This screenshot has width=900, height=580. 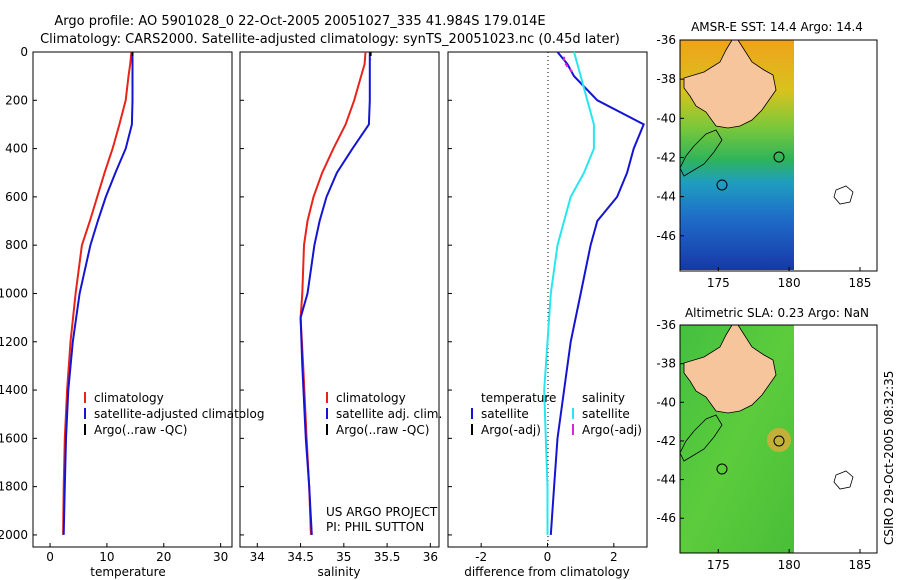 What do you see at coordinates (511, 430) in the screenshot?
I see `legend-label-temp-argo: Argo(-adj)` at bounding box center [511, 430].